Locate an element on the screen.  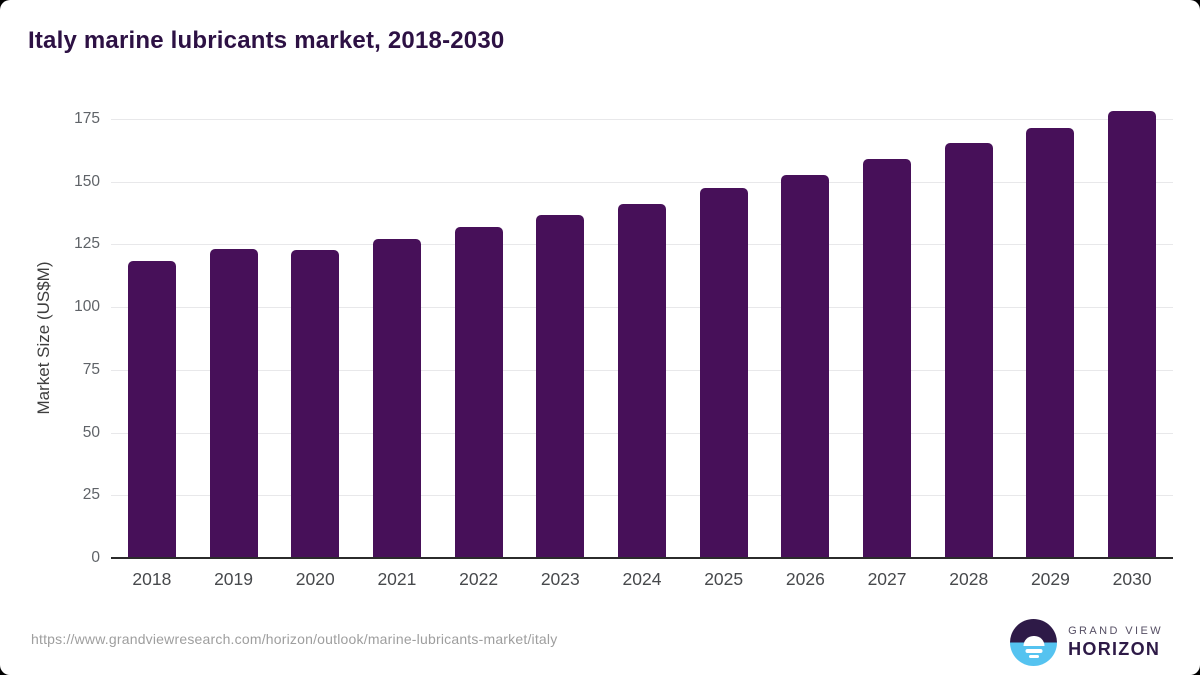
y-tick-100: 100 is located at coordinates (87, 307).